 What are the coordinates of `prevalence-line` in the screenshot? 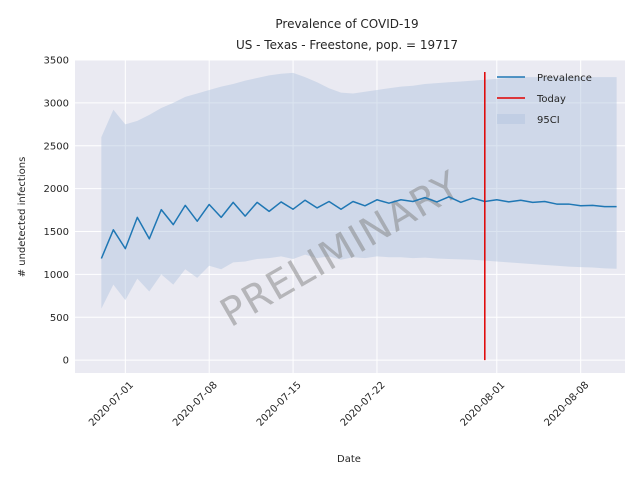 It's located at (358, 227).